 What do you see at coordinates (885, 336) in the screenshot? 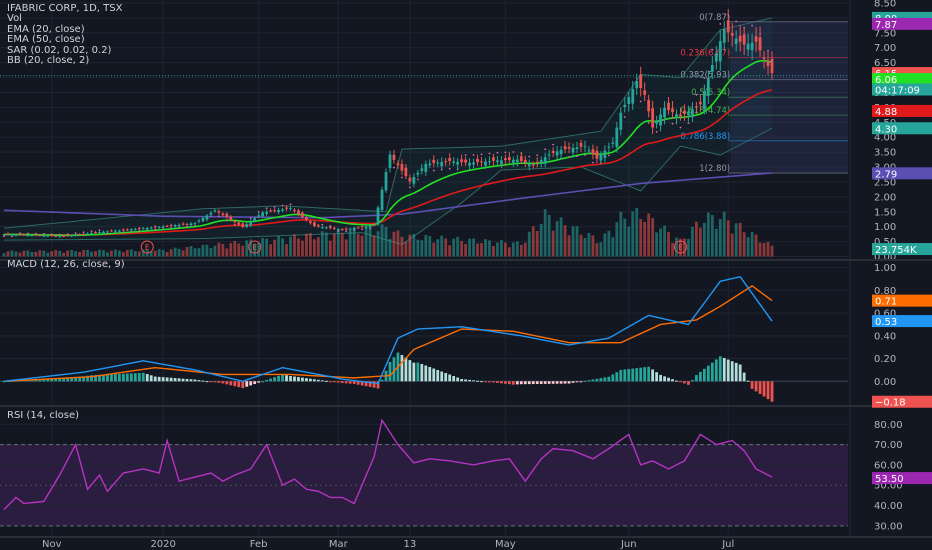
I see `macd-tick-label: 0.40` at bounding box center [885, 336].